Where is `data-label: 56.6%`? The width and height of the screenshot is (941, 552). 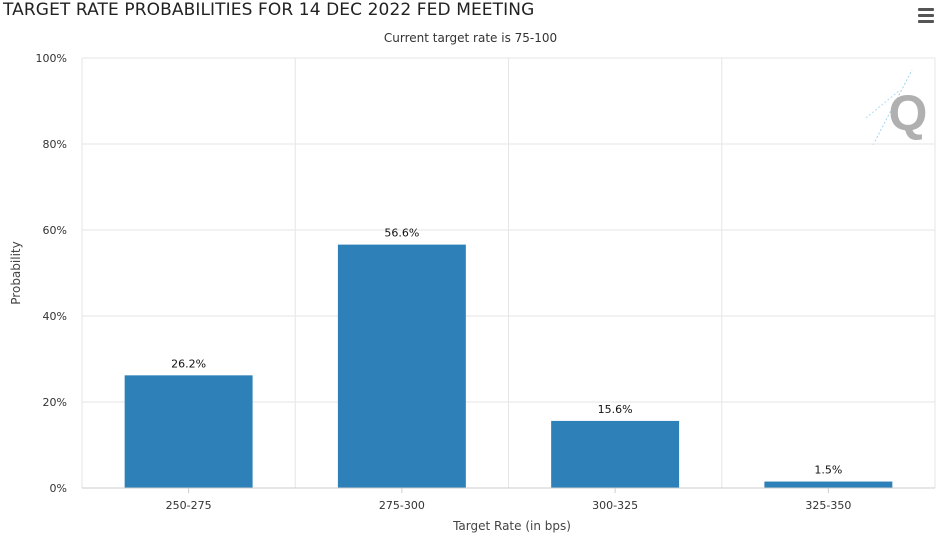 data-label: 56.6% is located at coordinates (401, 233).